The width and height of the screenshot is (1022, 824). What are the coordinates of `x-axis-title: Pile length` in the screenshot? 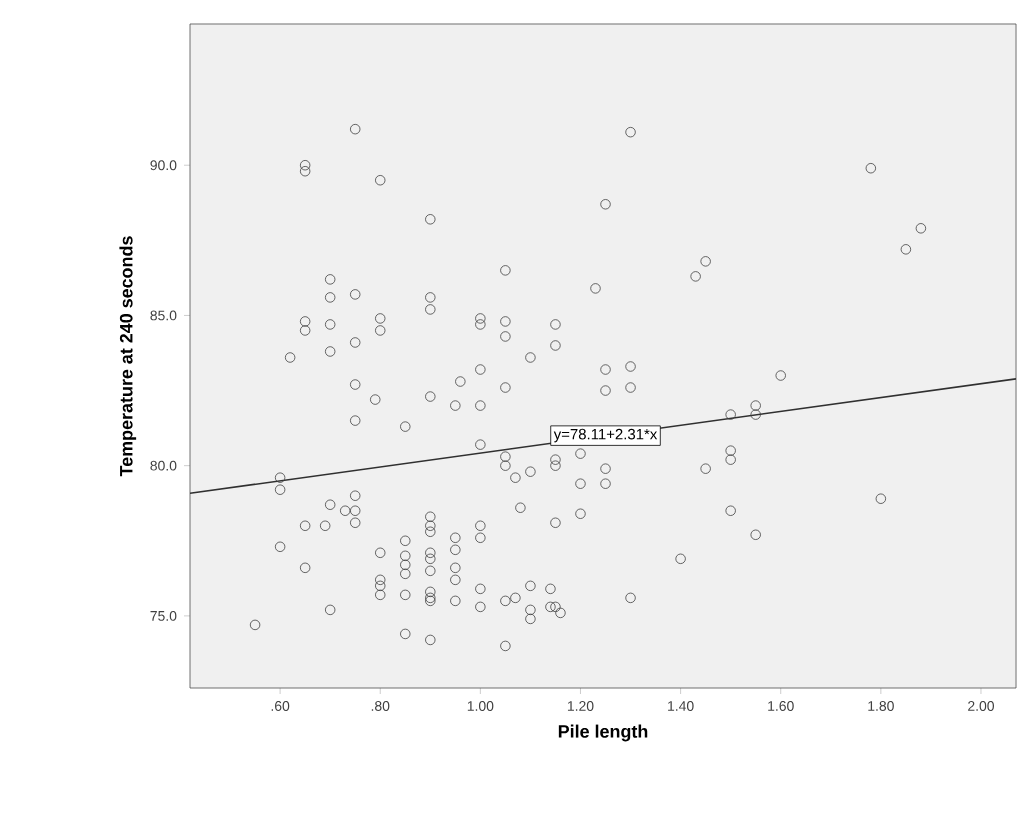 It's located at (603, 733).